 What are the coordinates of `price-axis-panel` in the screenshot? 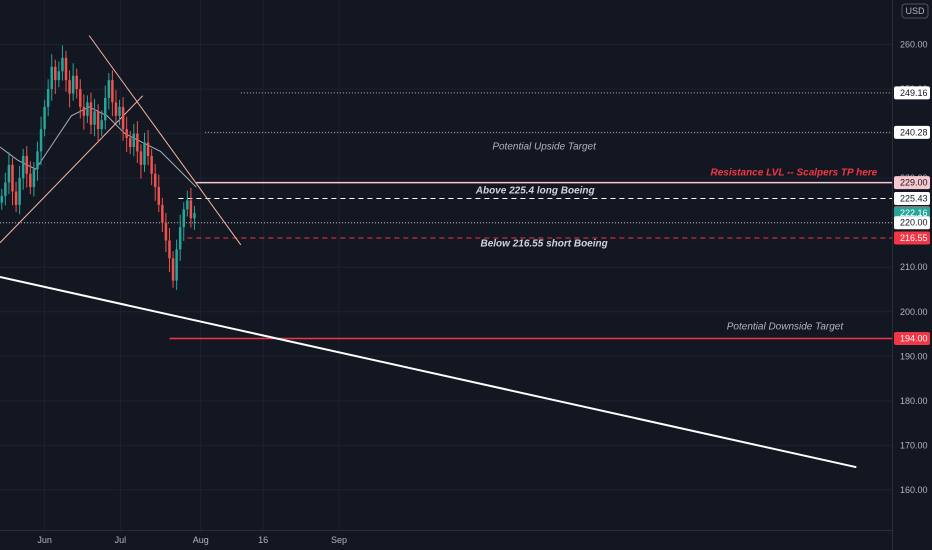 It's located at (912, 275).